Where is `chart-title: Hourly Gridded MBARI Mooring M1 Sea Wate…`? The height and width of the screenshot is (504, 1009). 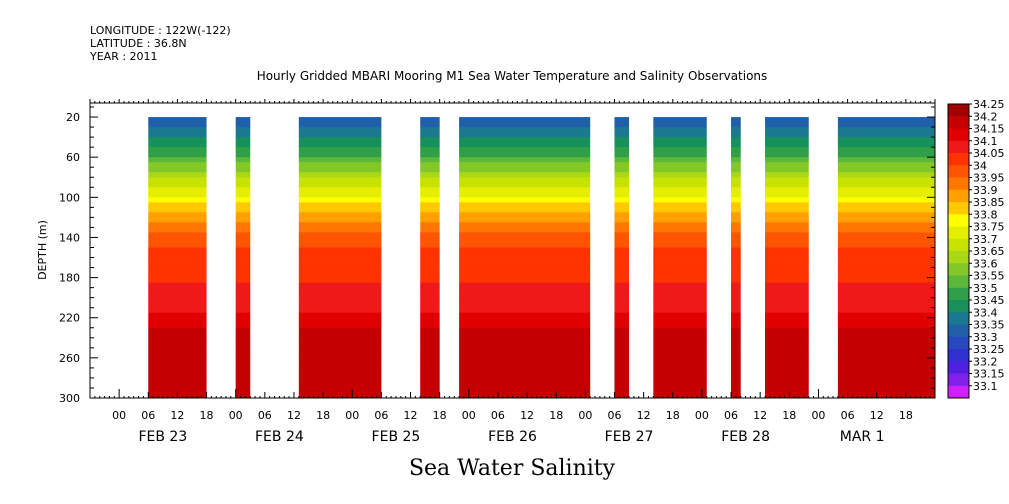
chart-title: Hourly Gridded MBARI Mooring M1 Sea Wate… is located at coordinates (512, 76).